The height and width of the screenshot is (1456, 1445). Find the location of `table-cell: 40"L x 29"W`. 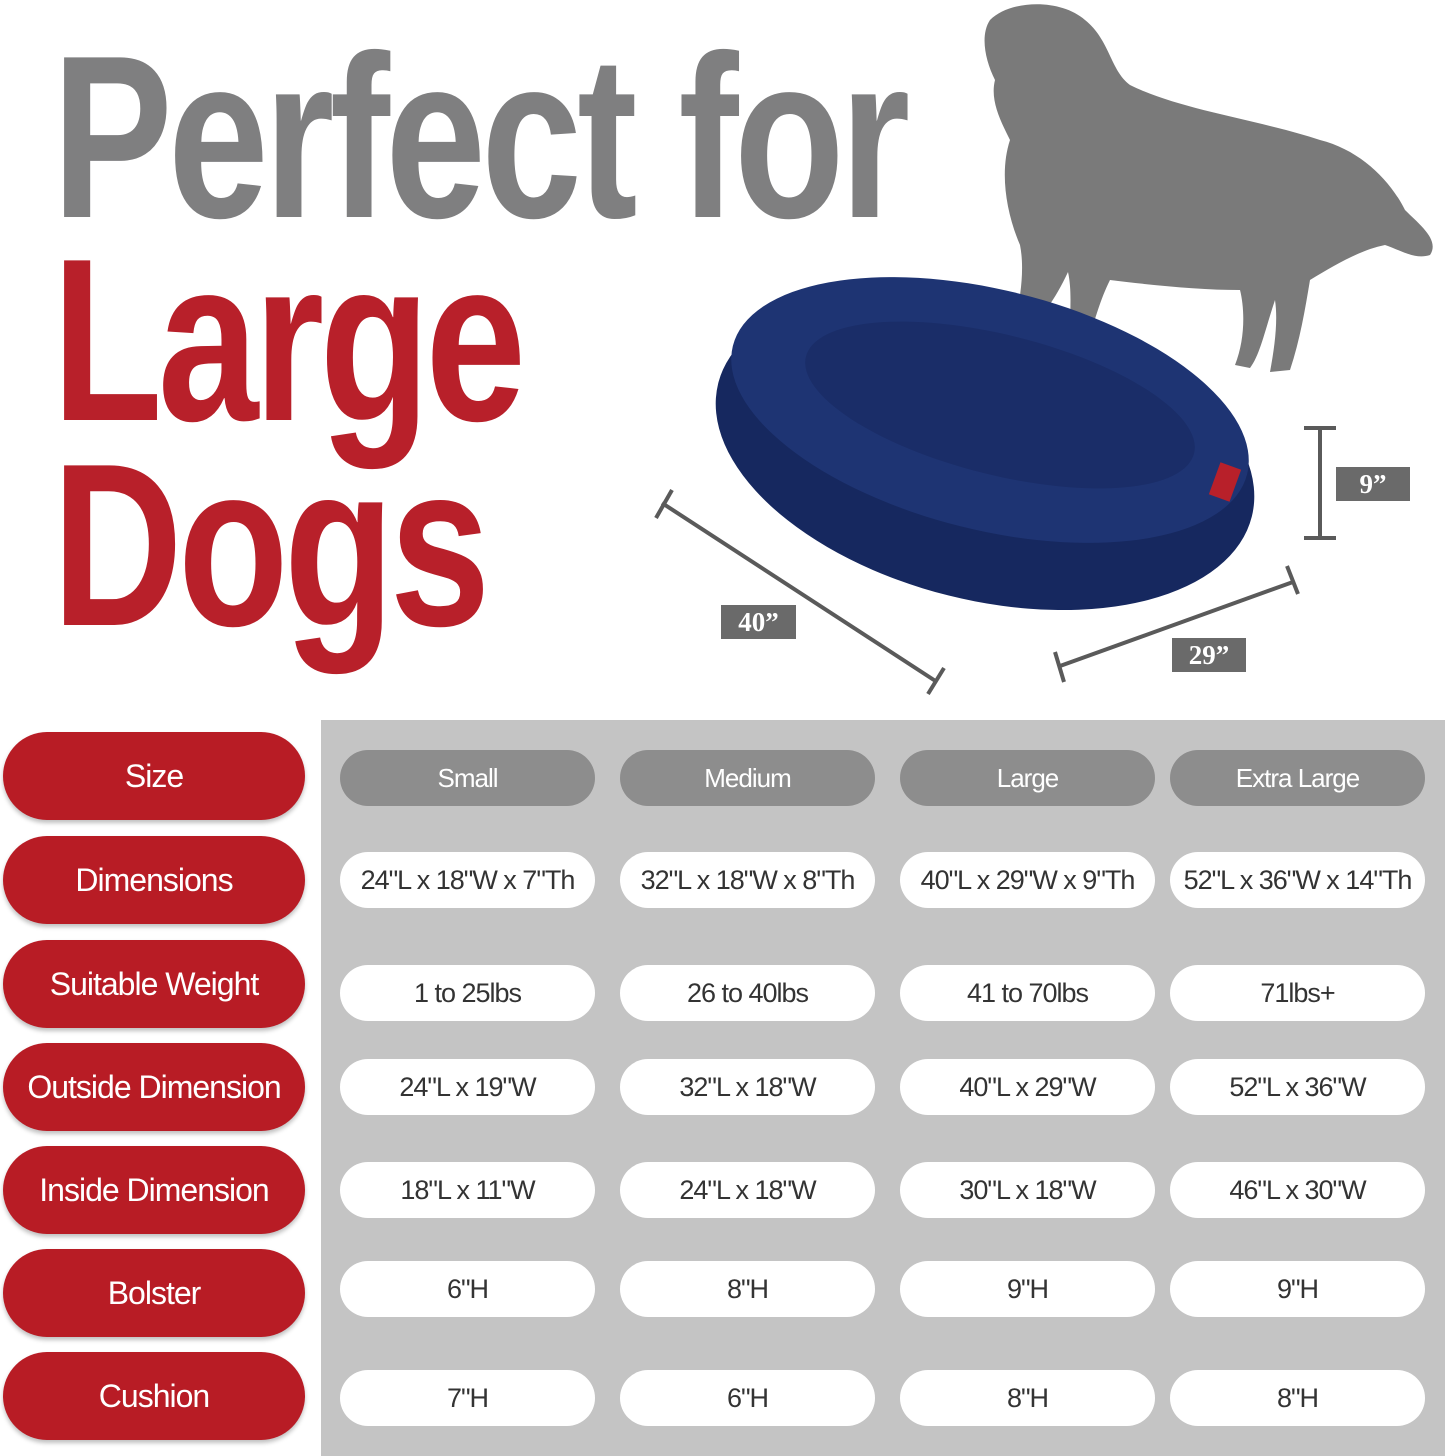

table-cell: 40"L x 29"W is located at coordinates (1027, 1087).